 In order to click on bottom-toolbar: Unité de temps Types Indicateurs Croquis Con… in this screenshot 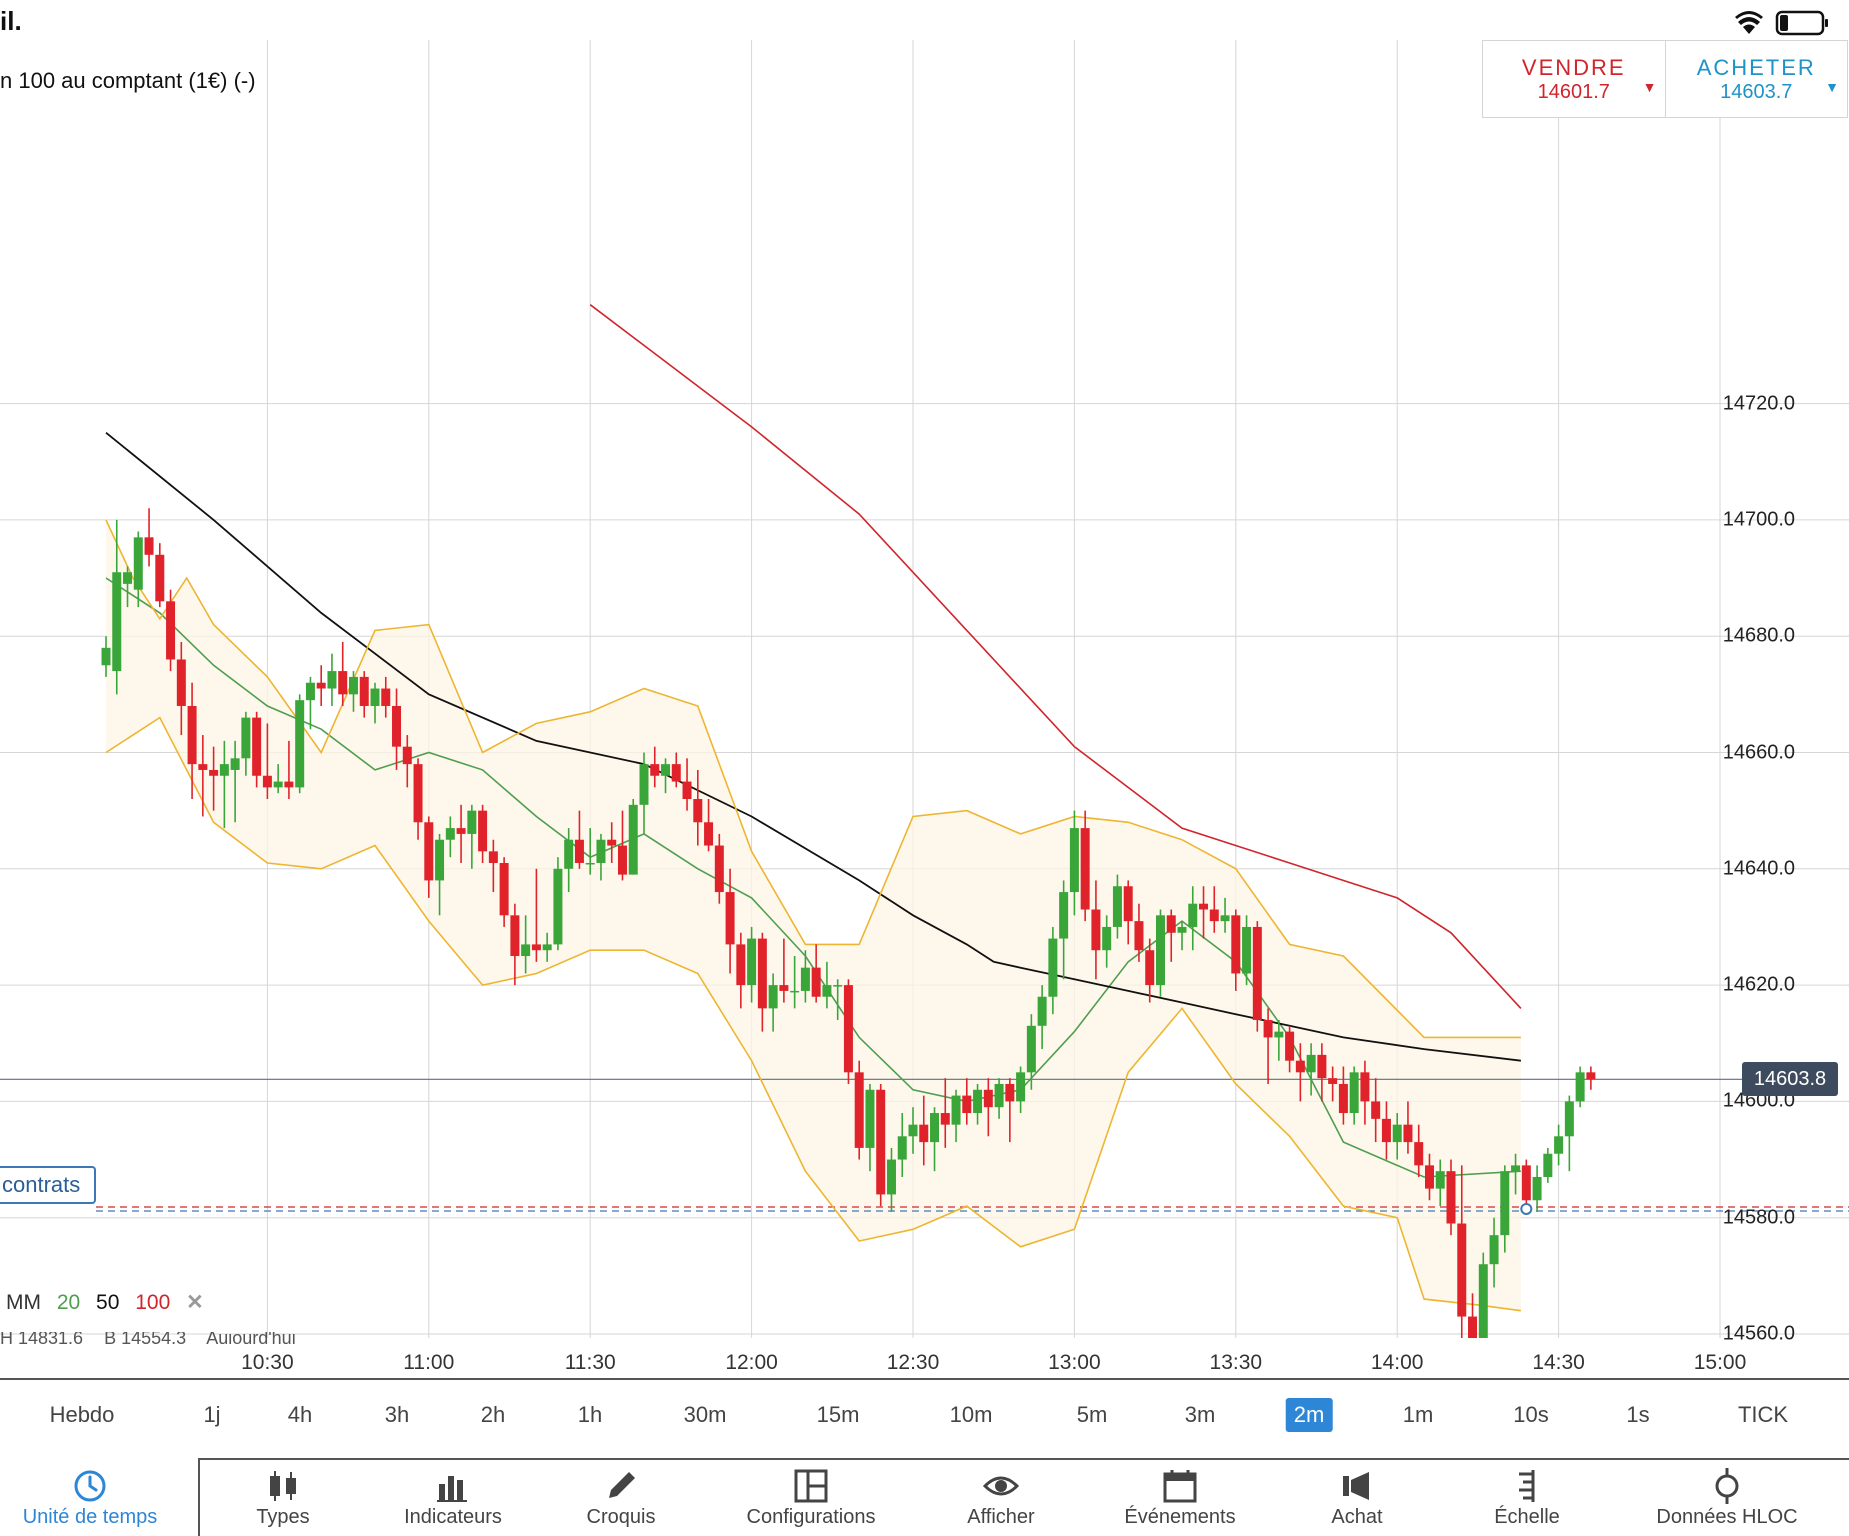, I will do `click(924, 1497)`.